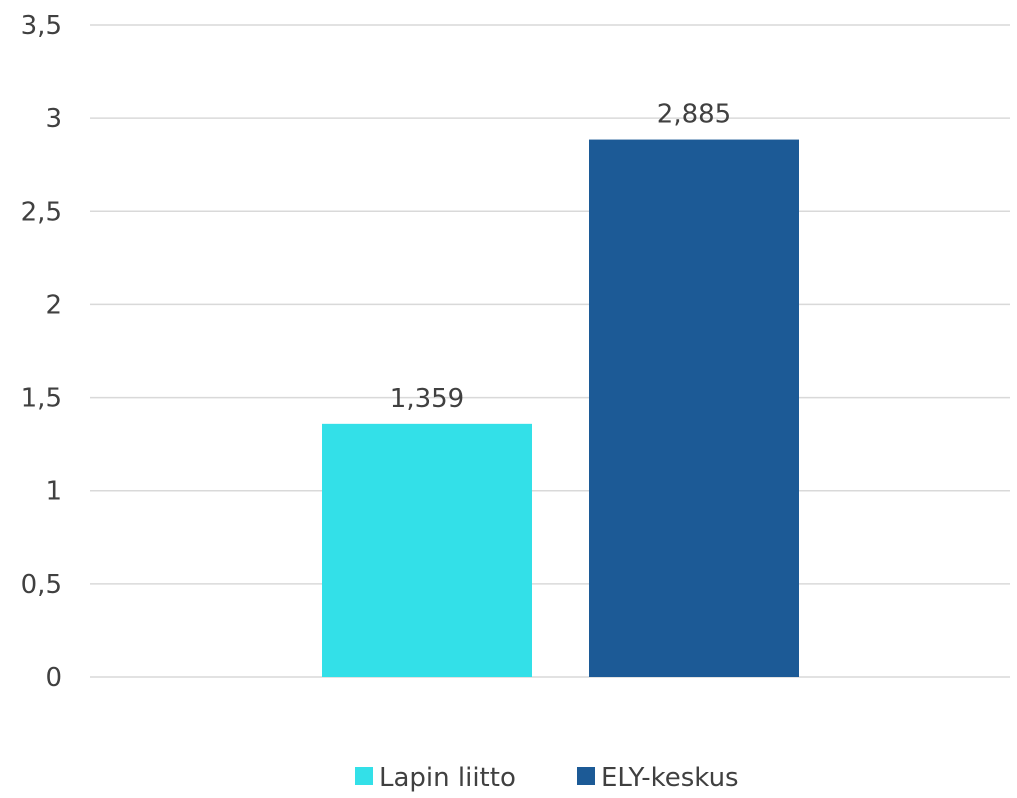 This screenshot has width=1017, height=798. I want to click on y-tick-label: 1,5, so click(41, 399).